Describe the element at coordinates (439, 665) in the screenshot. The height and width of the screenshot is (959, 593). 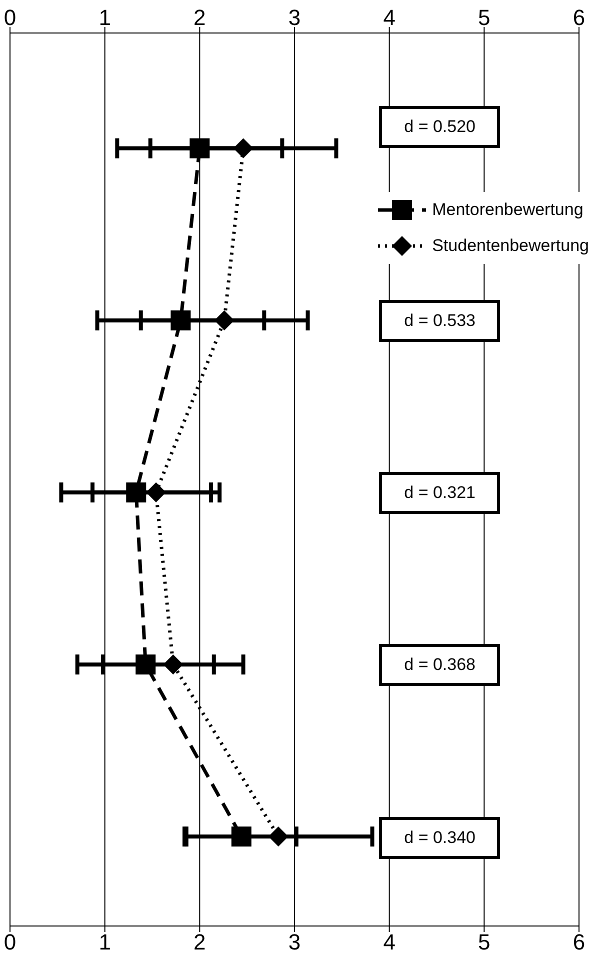
I see `annotation: d = 0.368` at that location.